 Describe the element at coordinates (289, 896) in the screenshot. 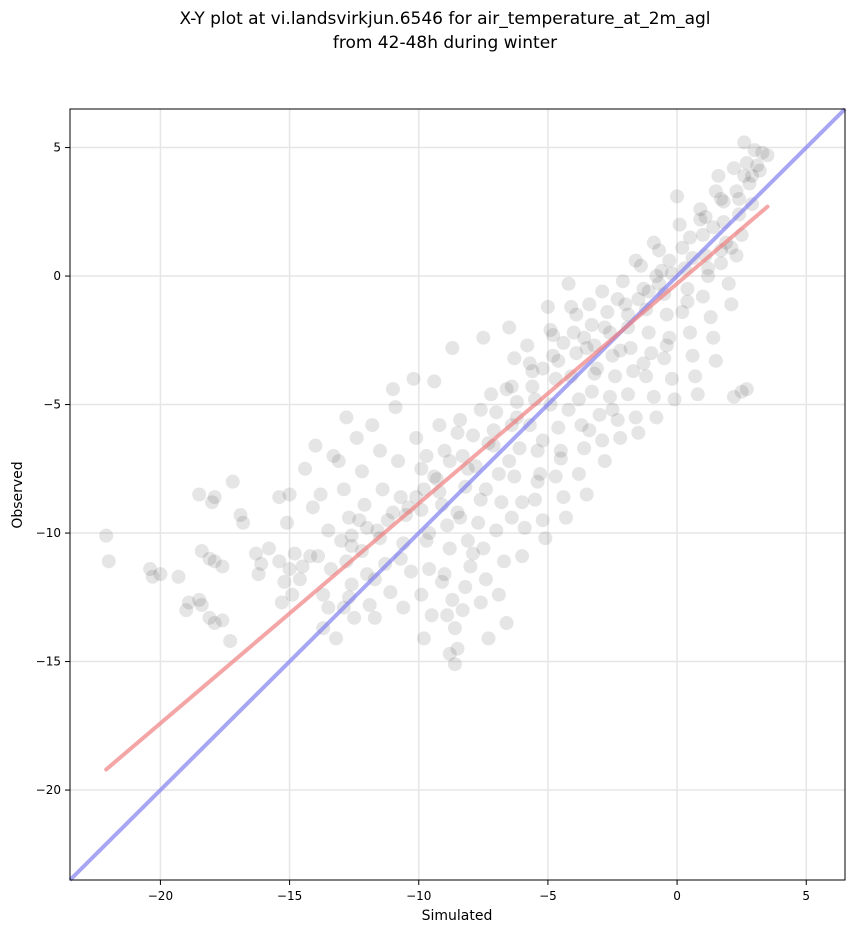

I see `x-tick-label: −15` at that location.